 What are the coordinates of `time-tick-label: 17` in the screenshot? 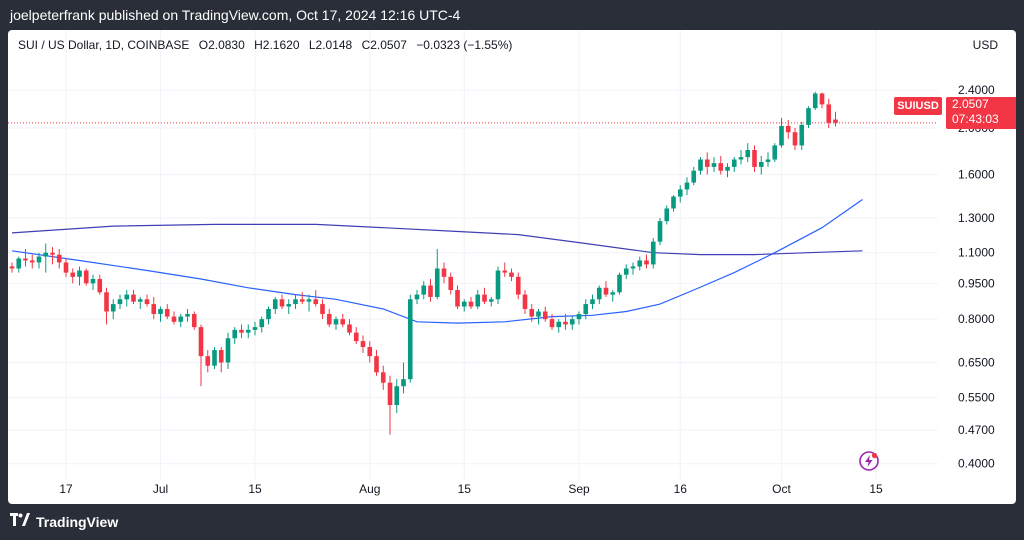 It's located at (66, 489).